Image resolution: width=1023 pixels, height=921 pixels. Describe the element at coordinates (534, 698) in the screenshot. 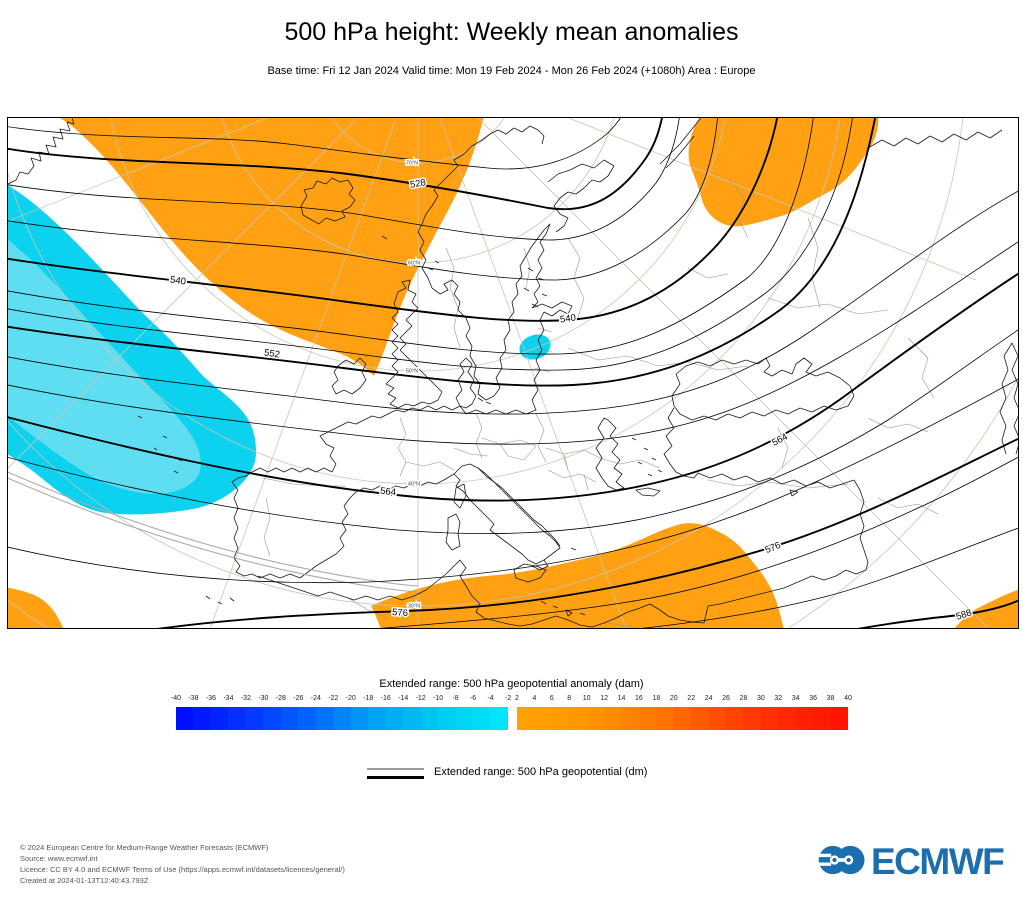

I see `colorbar-tick: 4` at that location.